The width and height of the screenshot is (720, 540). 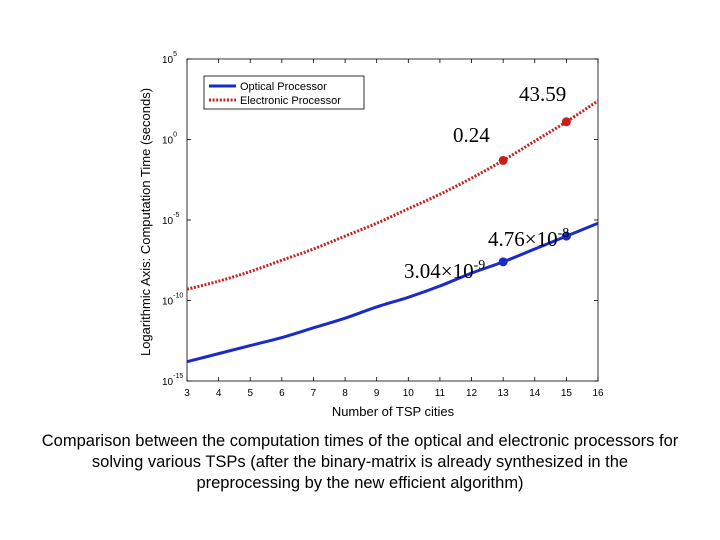 What do you see at coordinates (534, 192) in the screenshot?
I see `highlight-markers` at bounding box center [534, 192].